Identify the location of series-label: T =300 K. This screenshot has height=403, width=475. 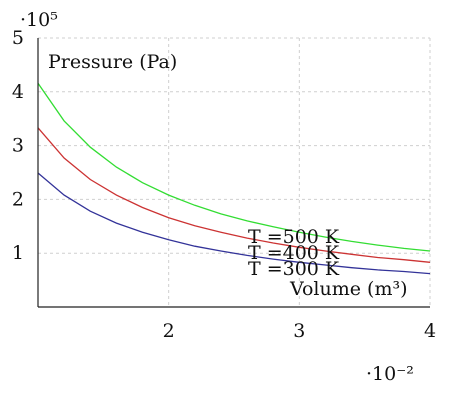
(294, 269).